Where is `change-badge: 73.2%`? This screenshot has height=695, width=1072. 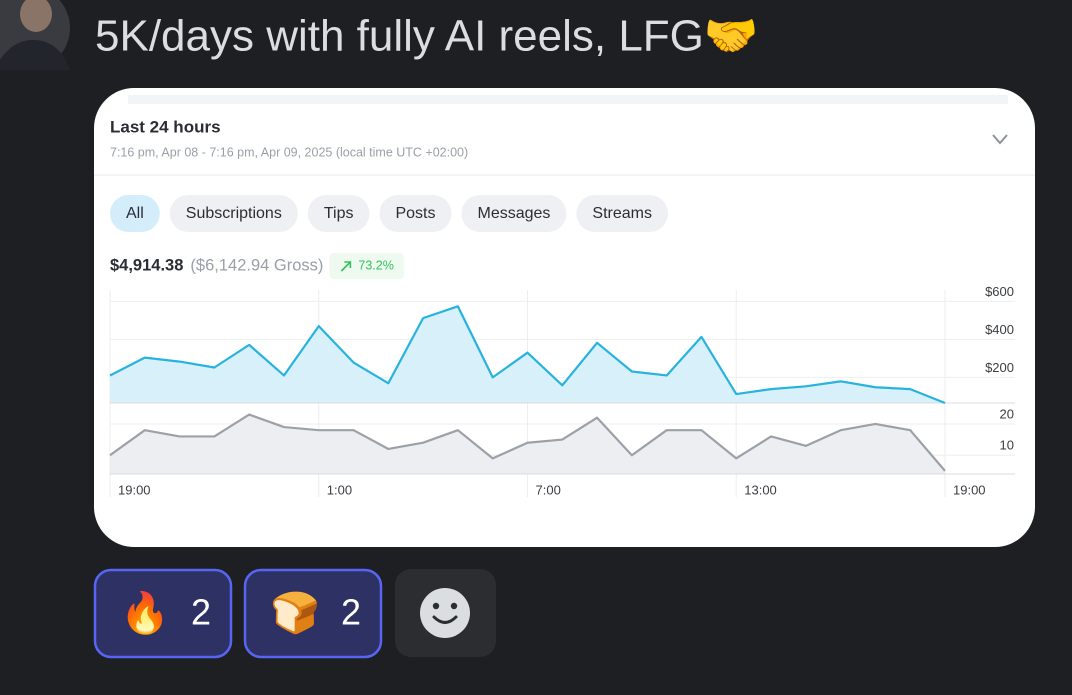
change-badge: 73.2% is located at coordinates (366, 266).